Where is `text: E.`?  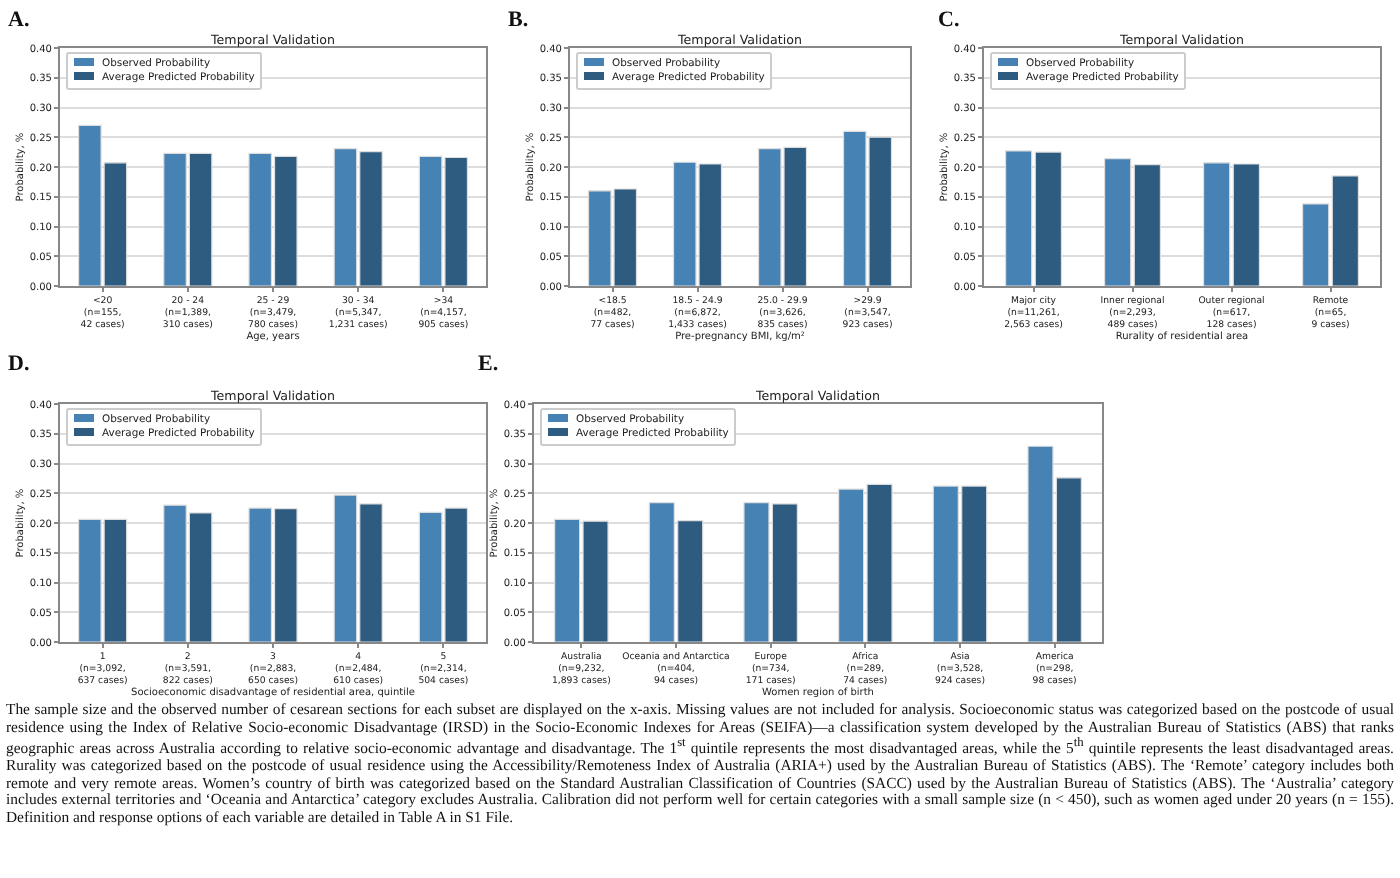 text: E. is located at coordinates (488, 364).